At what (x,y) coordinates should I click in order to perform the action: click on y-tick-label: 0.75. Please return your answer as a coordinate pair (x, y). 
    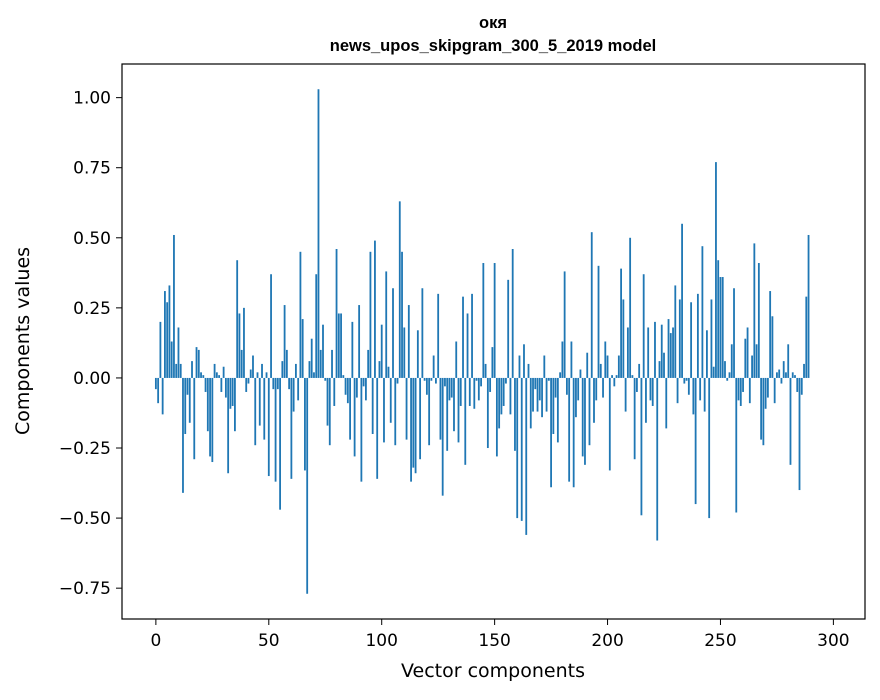
    Looking at the image, I should click on (92, 169).